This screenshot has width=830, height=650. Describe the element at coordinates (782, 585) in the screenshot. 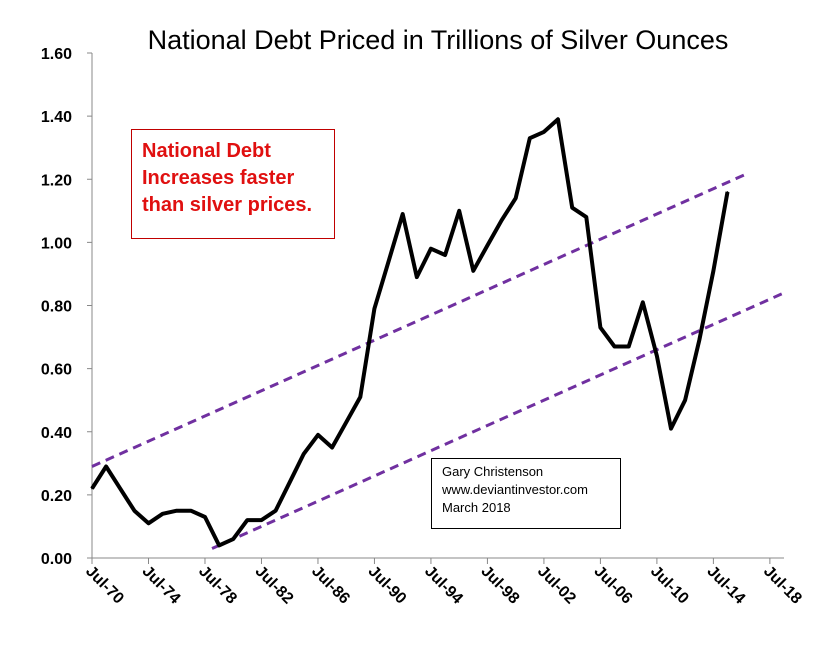

I see `x-tick-label: Jul-18` at that location.